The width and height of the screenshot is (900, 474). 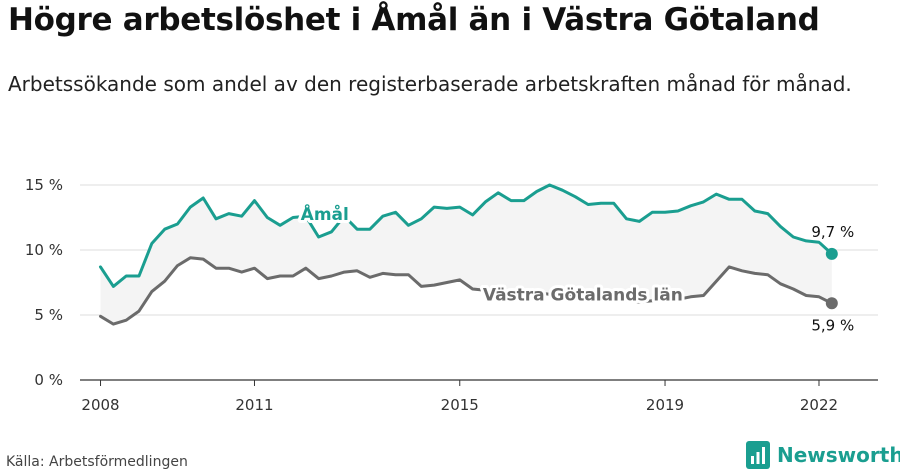 I want to click on y-tick-label: 0 %, so click(x=48, y=380).